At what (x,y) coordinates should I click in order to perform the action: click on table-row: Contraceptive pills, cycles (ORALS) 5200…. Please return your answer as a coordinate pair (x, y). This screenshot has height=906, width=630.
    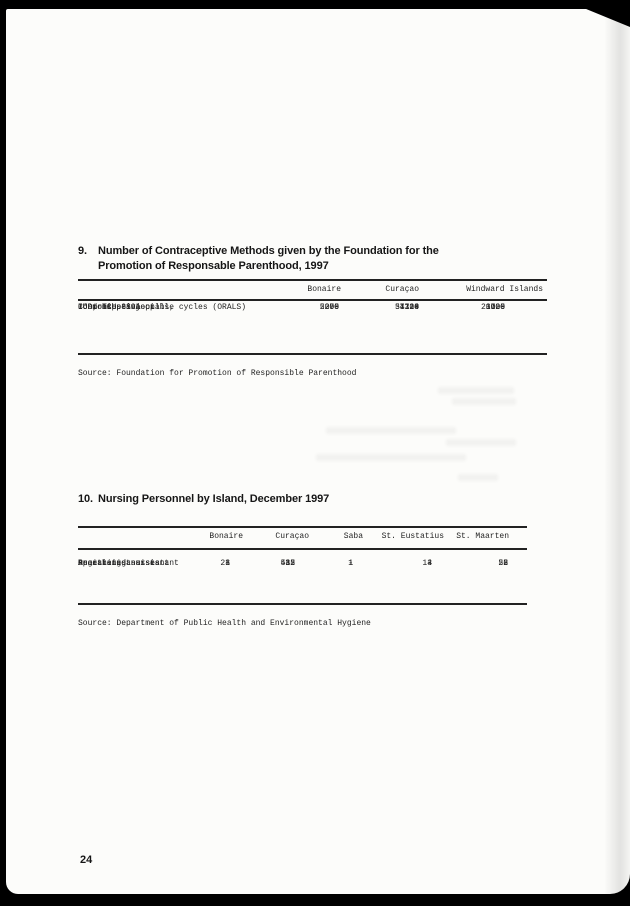
    Looking at the image, I should click on (312, 308).